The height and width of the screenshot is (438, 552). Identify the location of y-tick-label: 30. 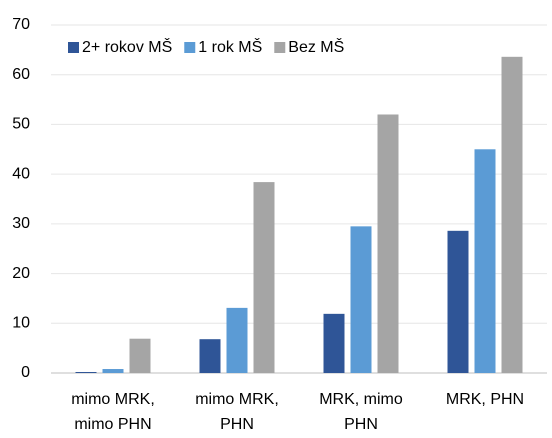
(21, 223).